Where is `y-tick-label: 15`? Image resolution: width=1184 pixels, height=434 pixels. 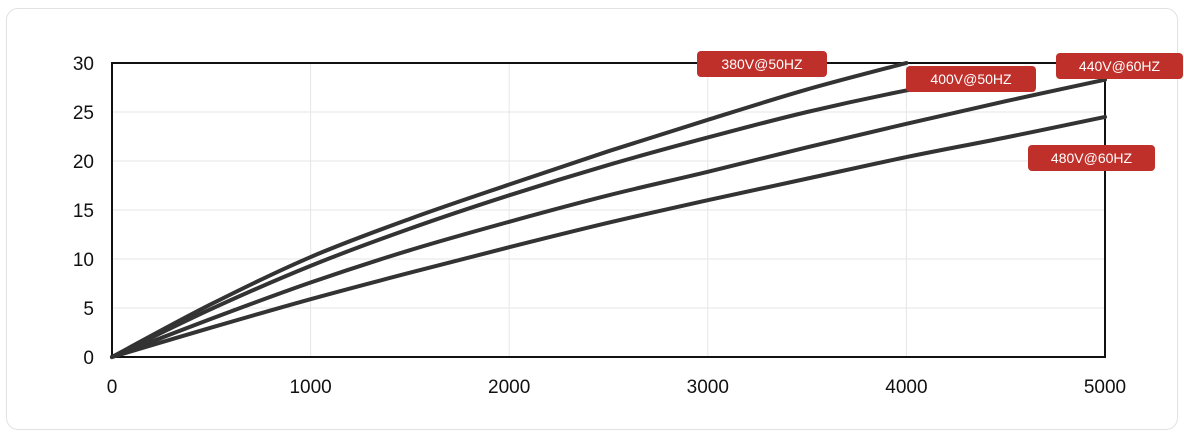 y-tick-label: 15 is located at coordinates (83, 211).